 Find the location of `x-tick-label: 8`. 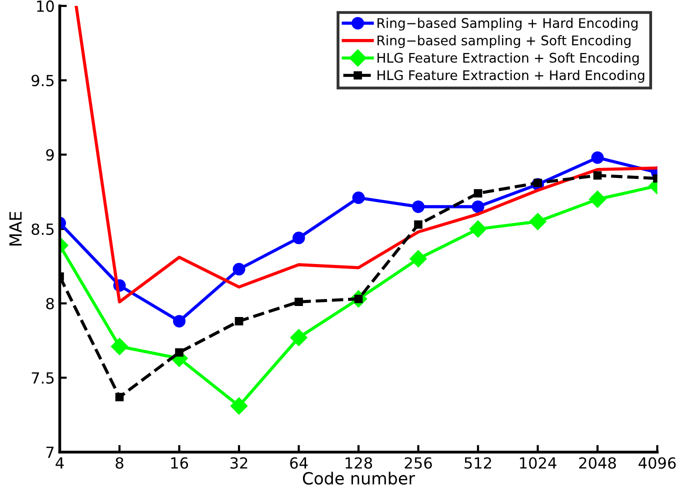

x-tick-label: 8 is located at coordinates (120, 463).